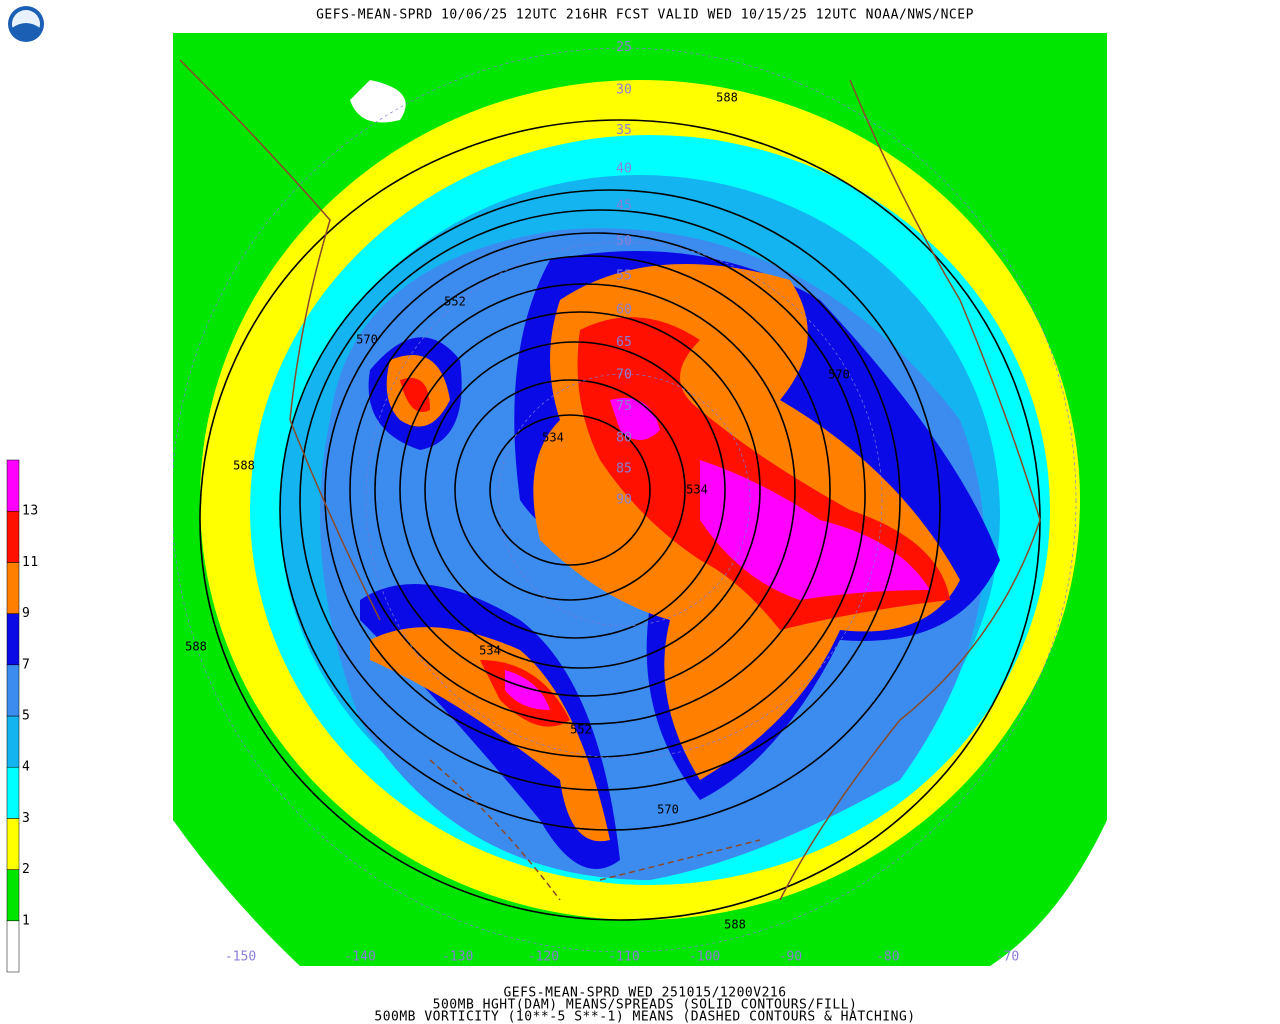 The width and height of the screenshot is (1280, 1024). What do you see at coordinates (624, 90) in the screenshot?
I see `latitude-label: 30` at bounding box center [624, 90].